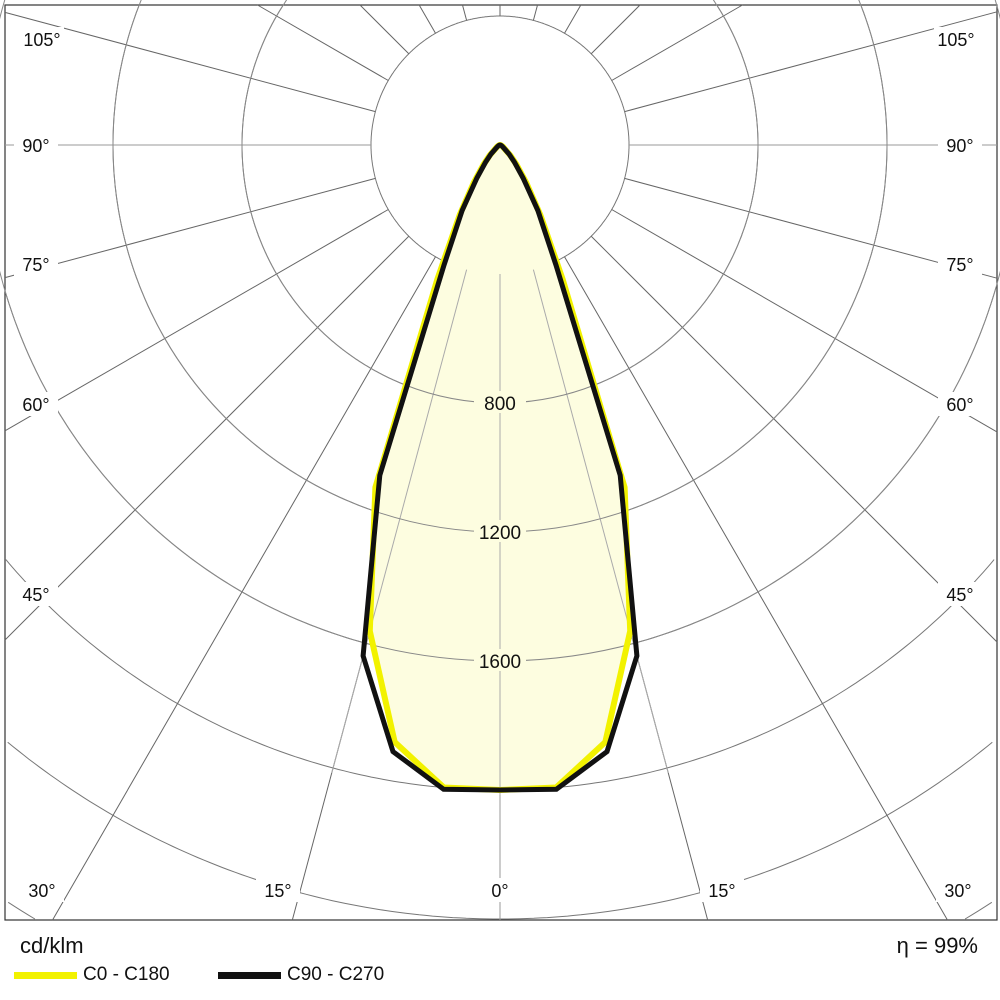 This screenshot has width=1000, height=1000. Describe the element at coordinates (937, 945) in the screenshot. I see `efficiency-label: η = 99%` at that location.